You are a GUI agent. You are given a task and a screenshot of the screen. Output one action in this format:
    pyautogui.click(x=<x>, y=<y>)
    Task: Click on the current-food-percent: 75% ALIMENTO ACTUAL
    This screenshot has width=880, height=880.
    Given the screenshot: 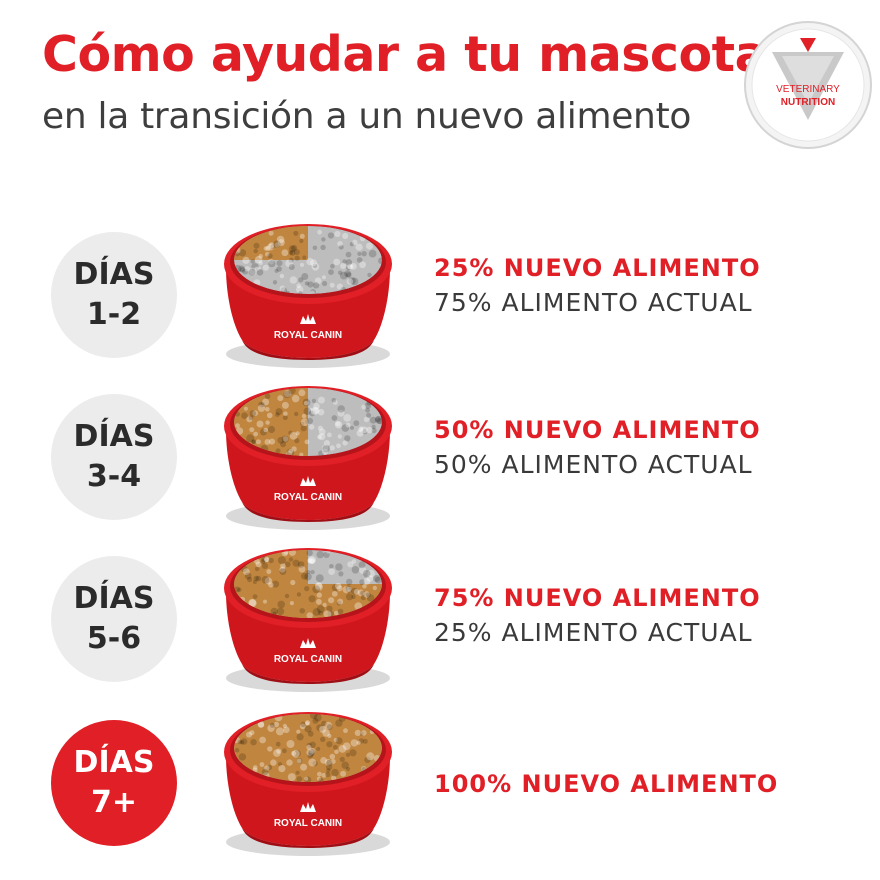 What is the action you would take?
    pyautogui.click(x=593, y=302)
    